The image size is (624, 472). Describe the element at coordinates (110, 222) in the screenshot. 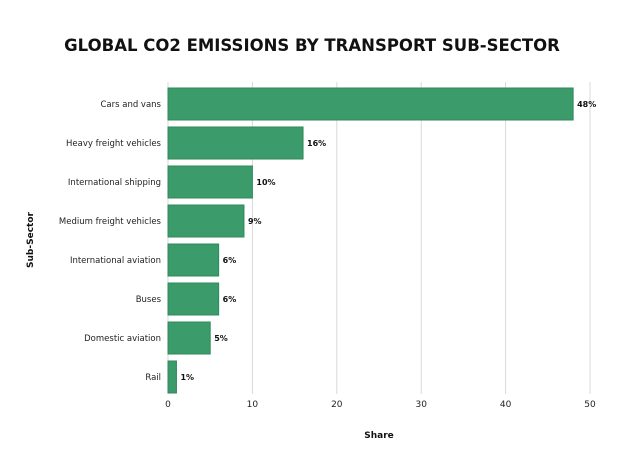

I see `y-tick-label: Medium freight vehicles` at that location.